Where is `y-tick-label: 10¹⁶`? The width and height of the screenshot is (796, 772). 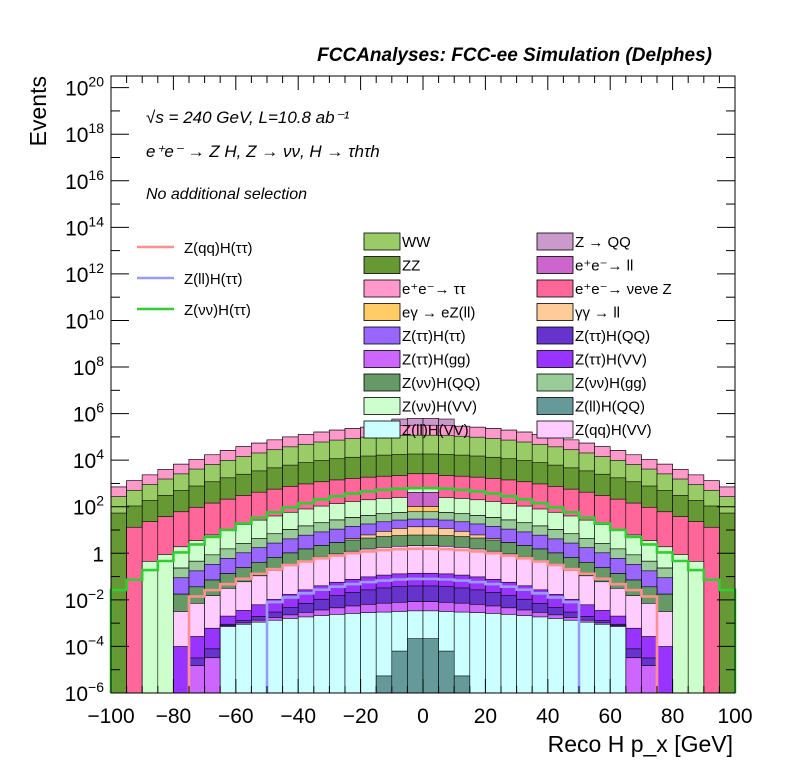 y-tick-label: 10¹⁶ is located at coordinates (84, 180).